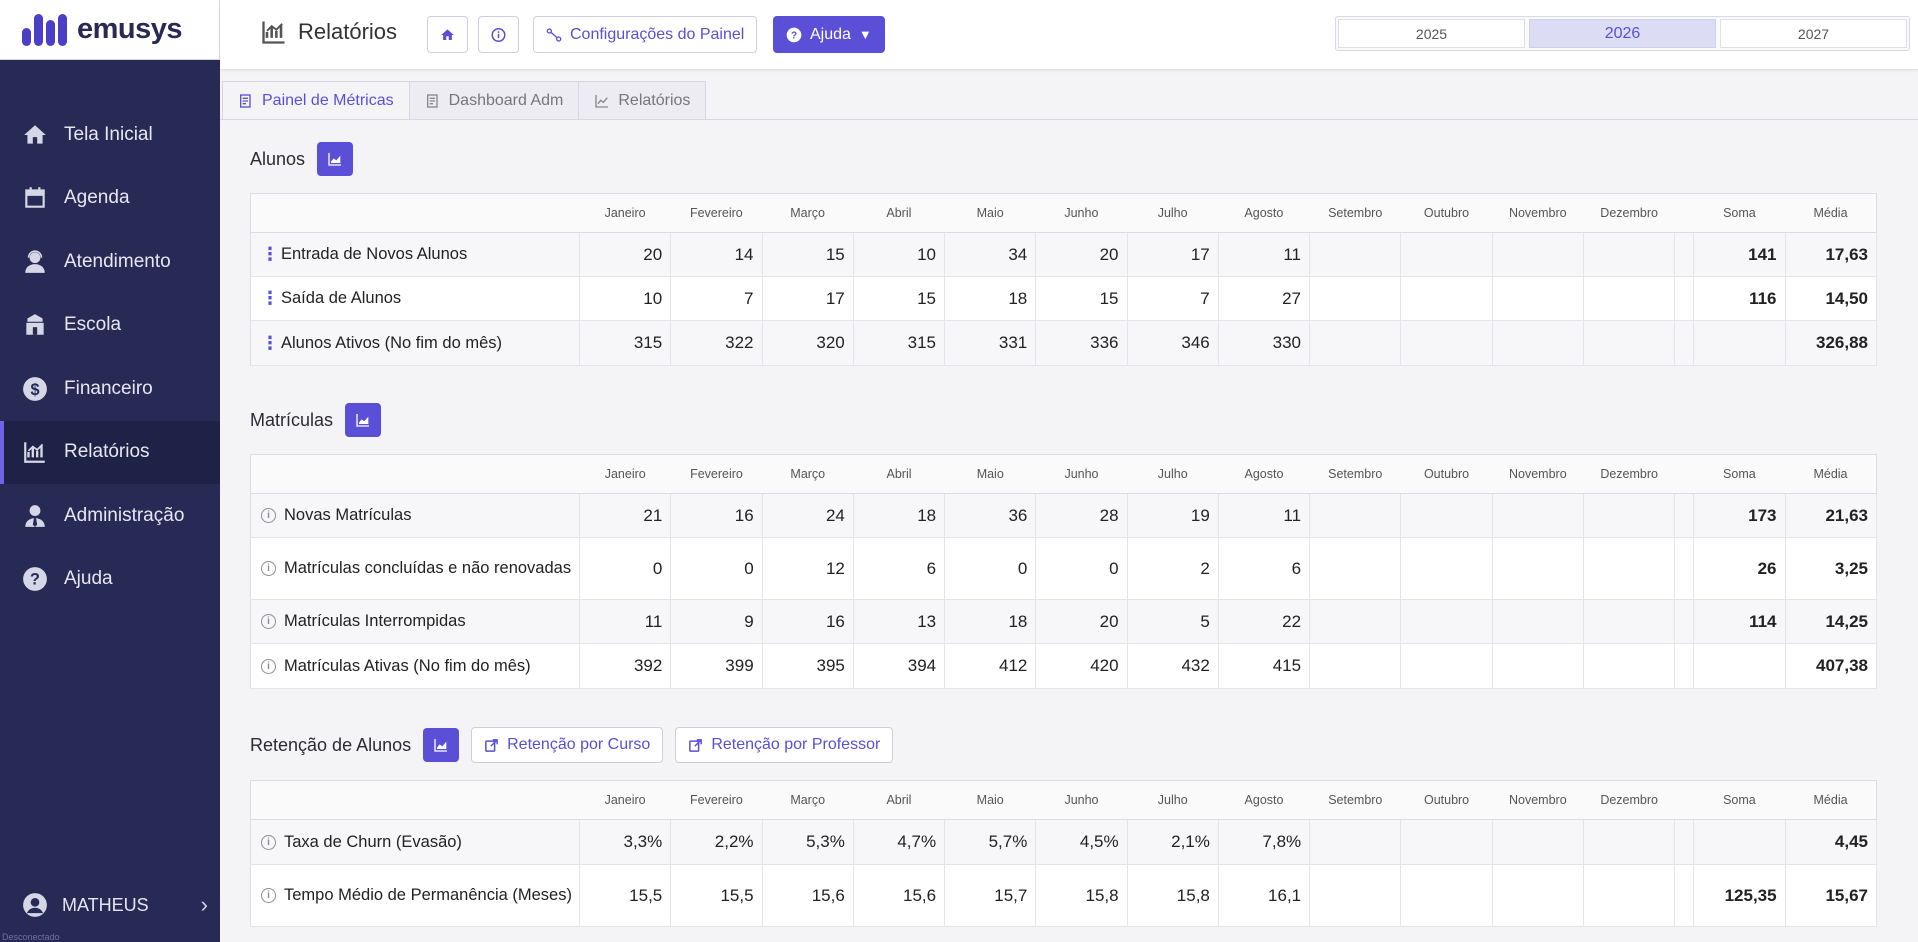 Image resolution: width=1918 pixels, height=942 pixels. What do you see at coordinates (1173, 666) in the screenshot?
I see `value-cell: 432` at bounding box center [1173, 666].